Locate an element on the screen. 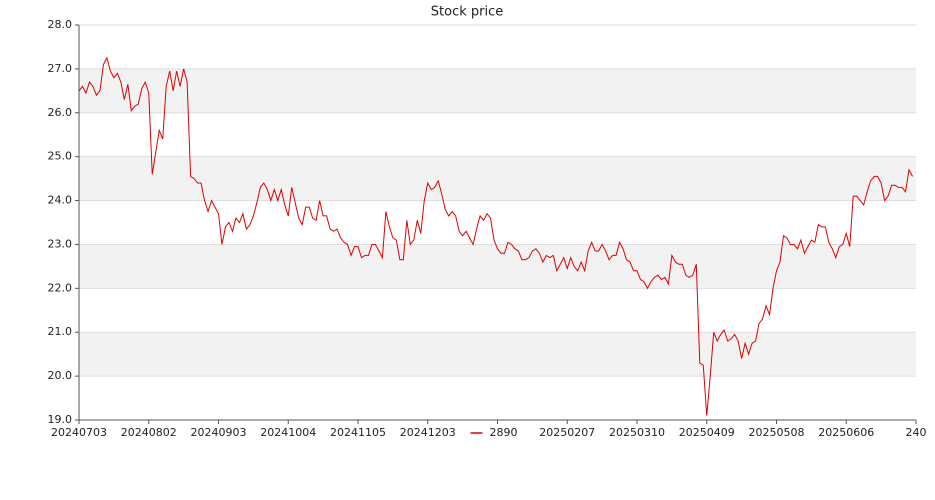 Image resolution: width=935 pixels, height=500 pixels. y-tick-label: 25.0 is located at coordinates (60, 156).